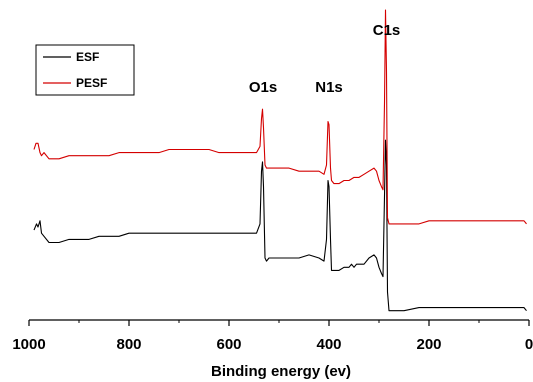 The width and height of the screenshot is (533, 382). I want to click on legend-box, so click(85, 70).